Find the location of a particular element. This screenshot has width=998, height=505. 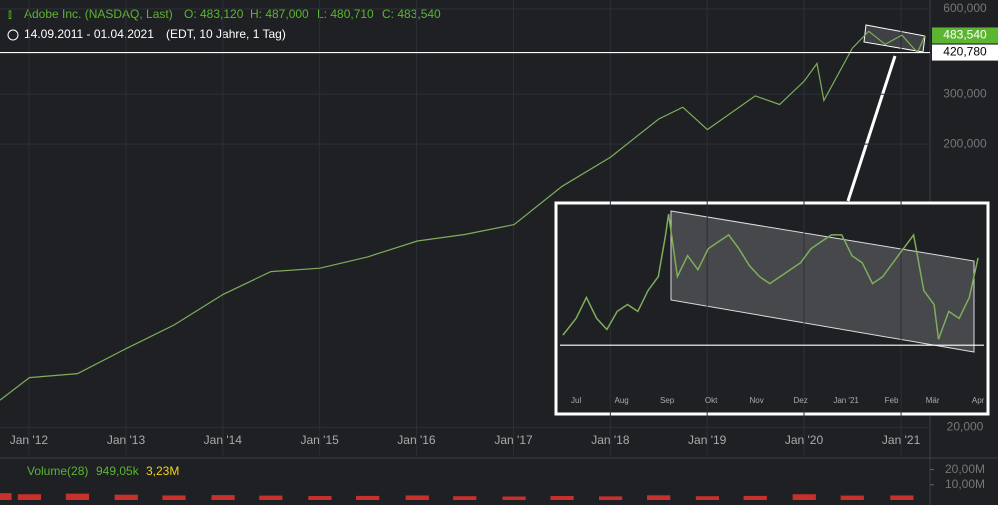

info: (EDT, 10 Jahre, 1 Tag) is located at coordinates (226, 34).